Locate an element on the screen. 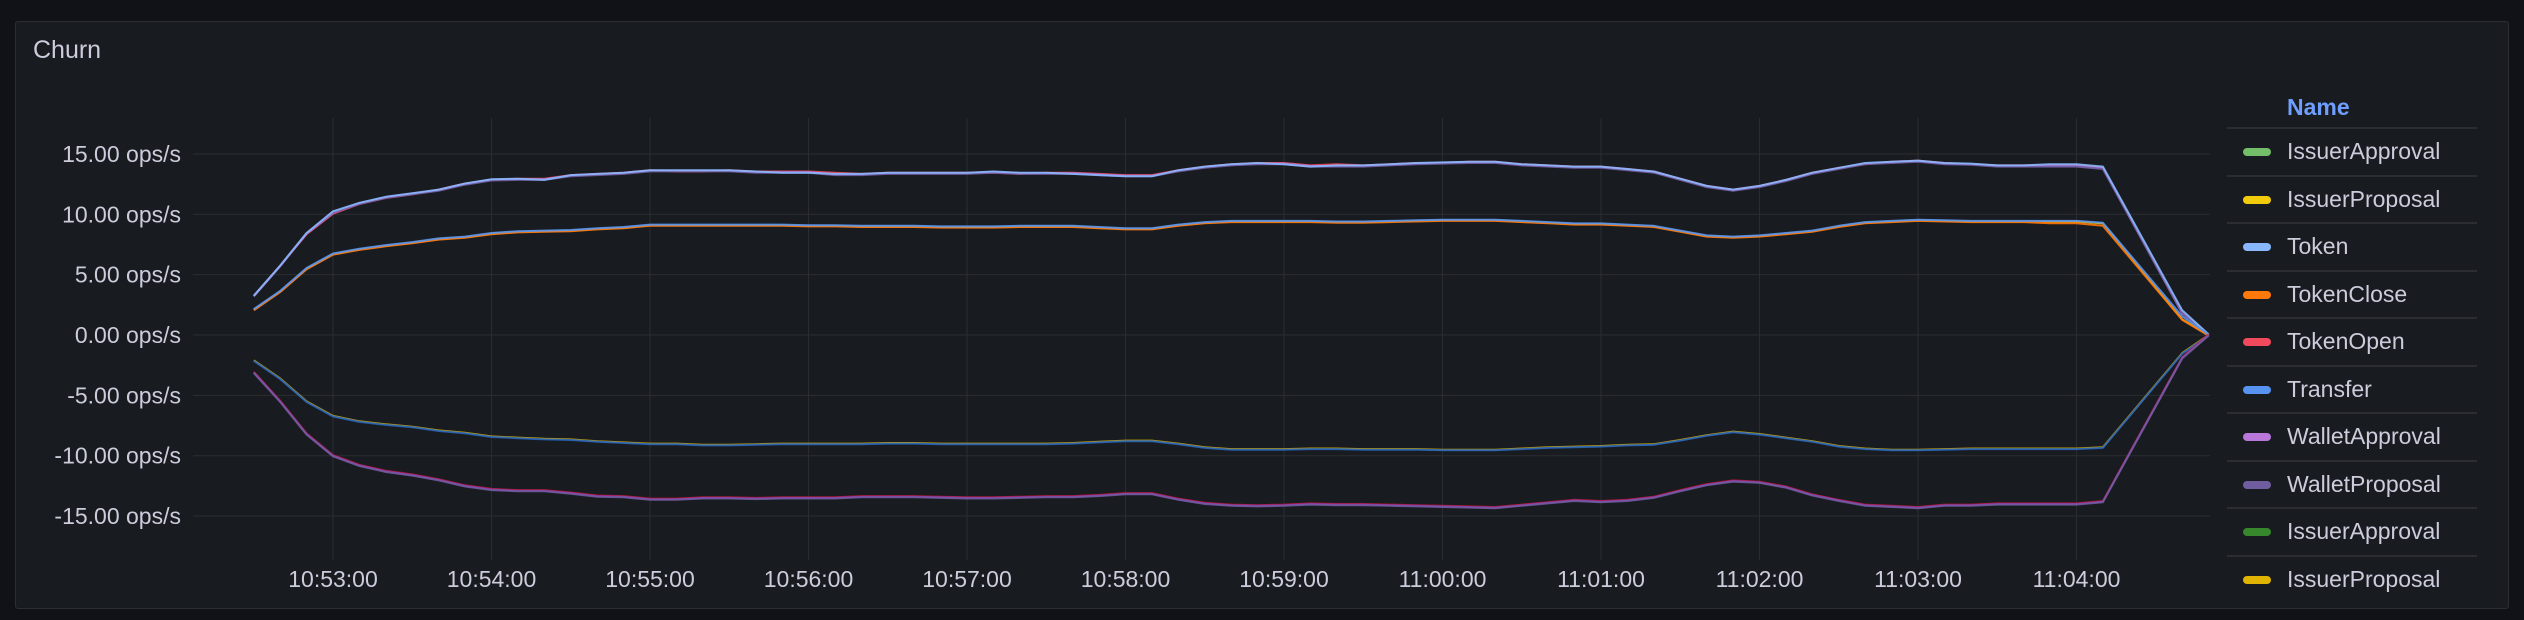  legend-item: TokenClose is located at coordinates (2352, 295).